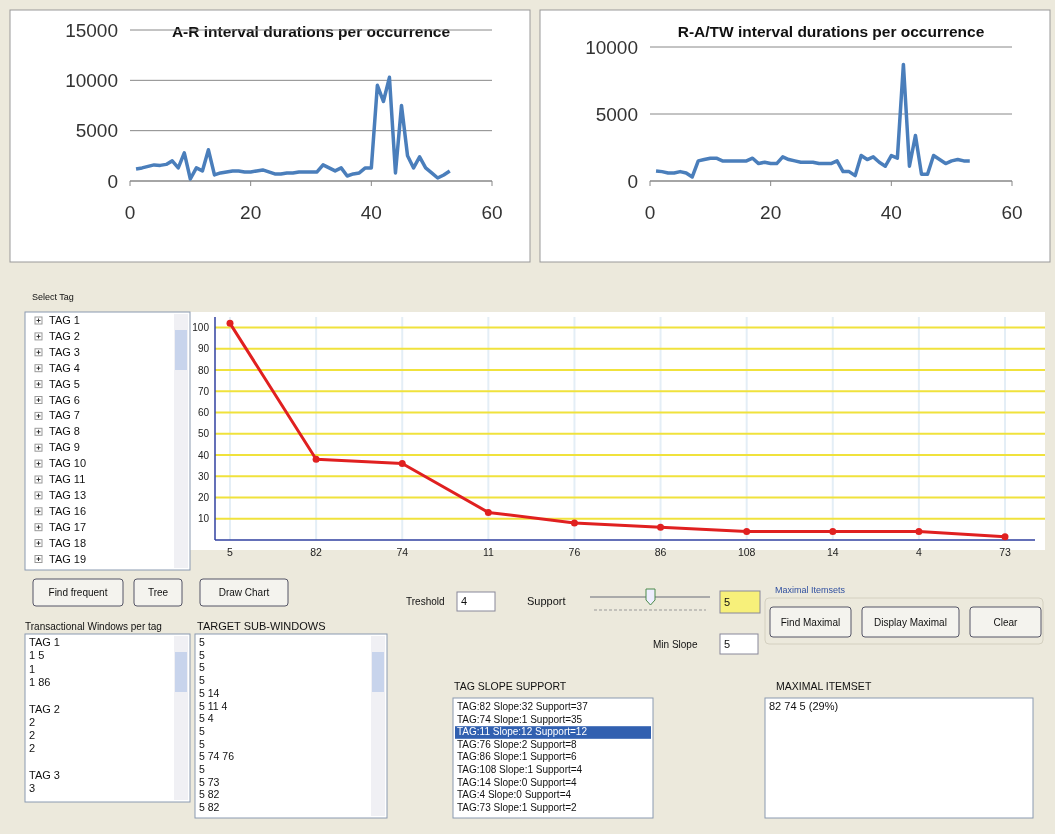 Image resolution: width=1055 pixels, height=834 pixels. I want to click on x-tick-label: 5, so click(230, 552).